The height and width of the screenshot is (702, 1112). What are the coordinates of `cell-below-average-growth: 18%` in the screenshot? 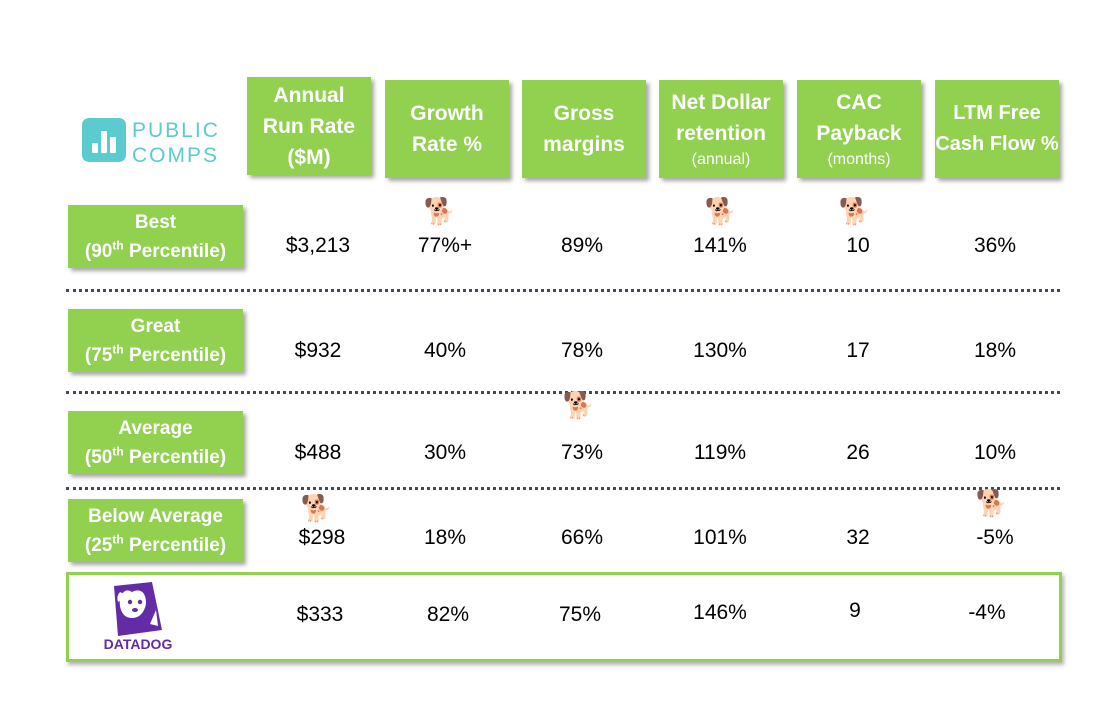 It's located at (445, 537).